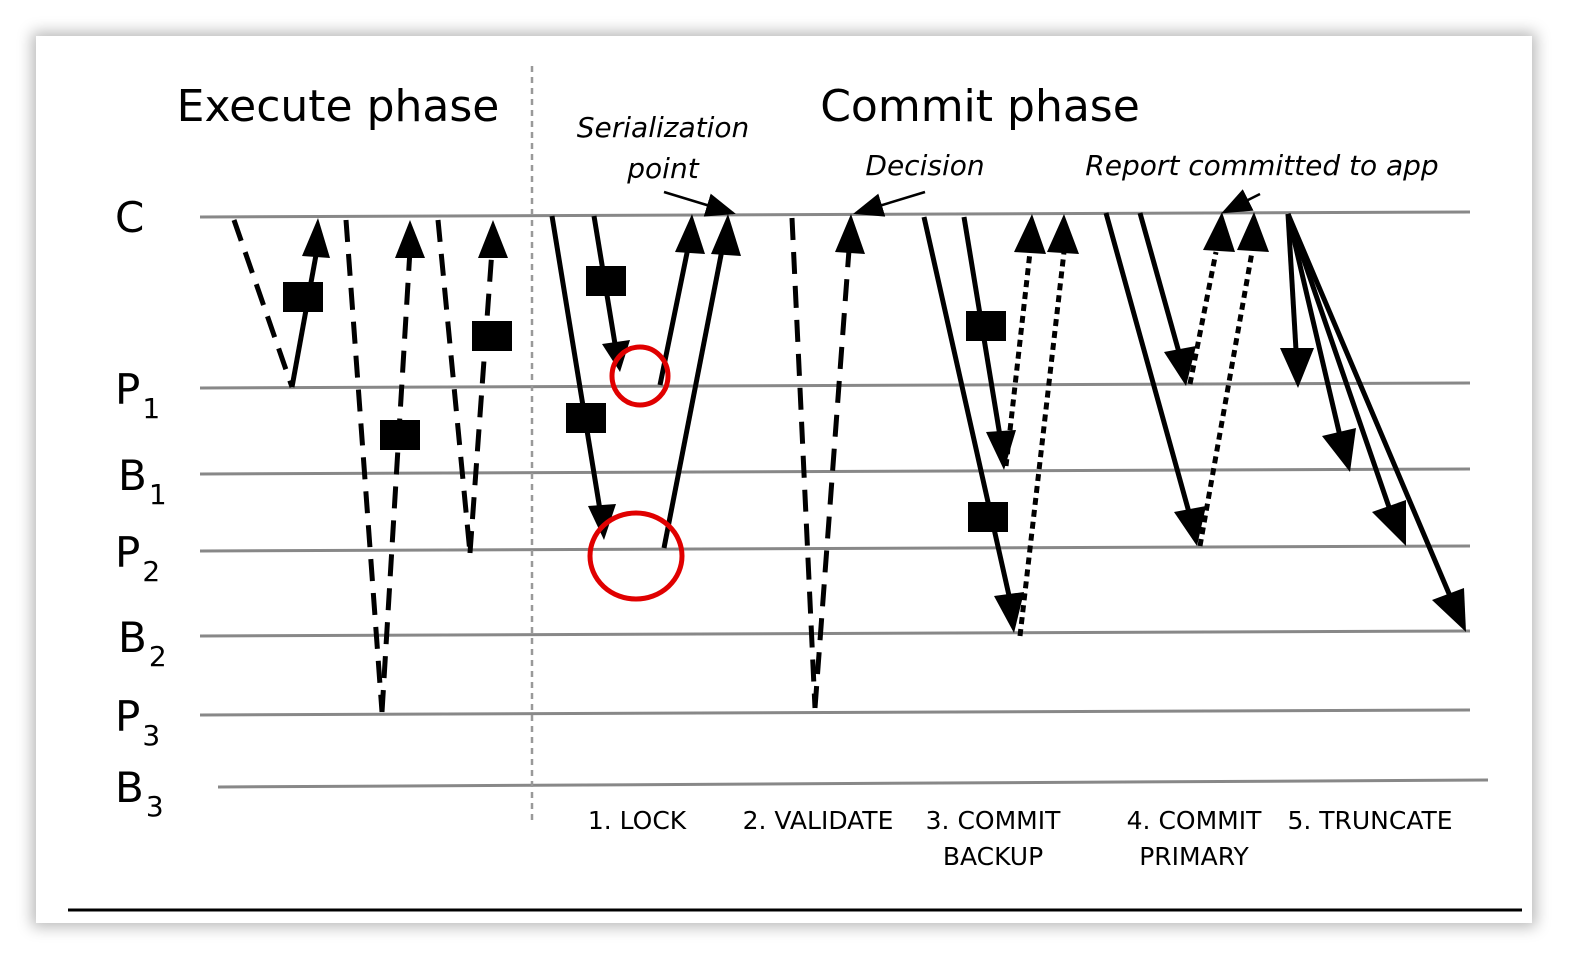 The image size is (1576, 964). I want to click on decision-pointer, so click(889, 203).